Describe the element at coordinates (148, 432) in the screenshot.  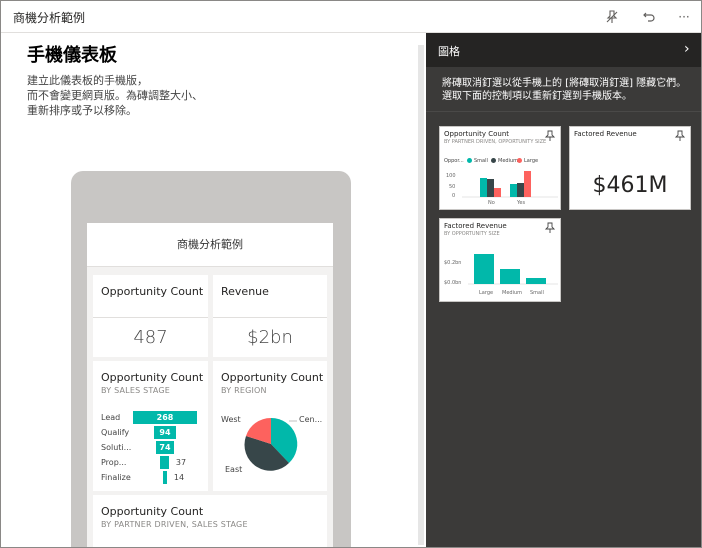
I see `funnel-row: Qualify 94` at that location.